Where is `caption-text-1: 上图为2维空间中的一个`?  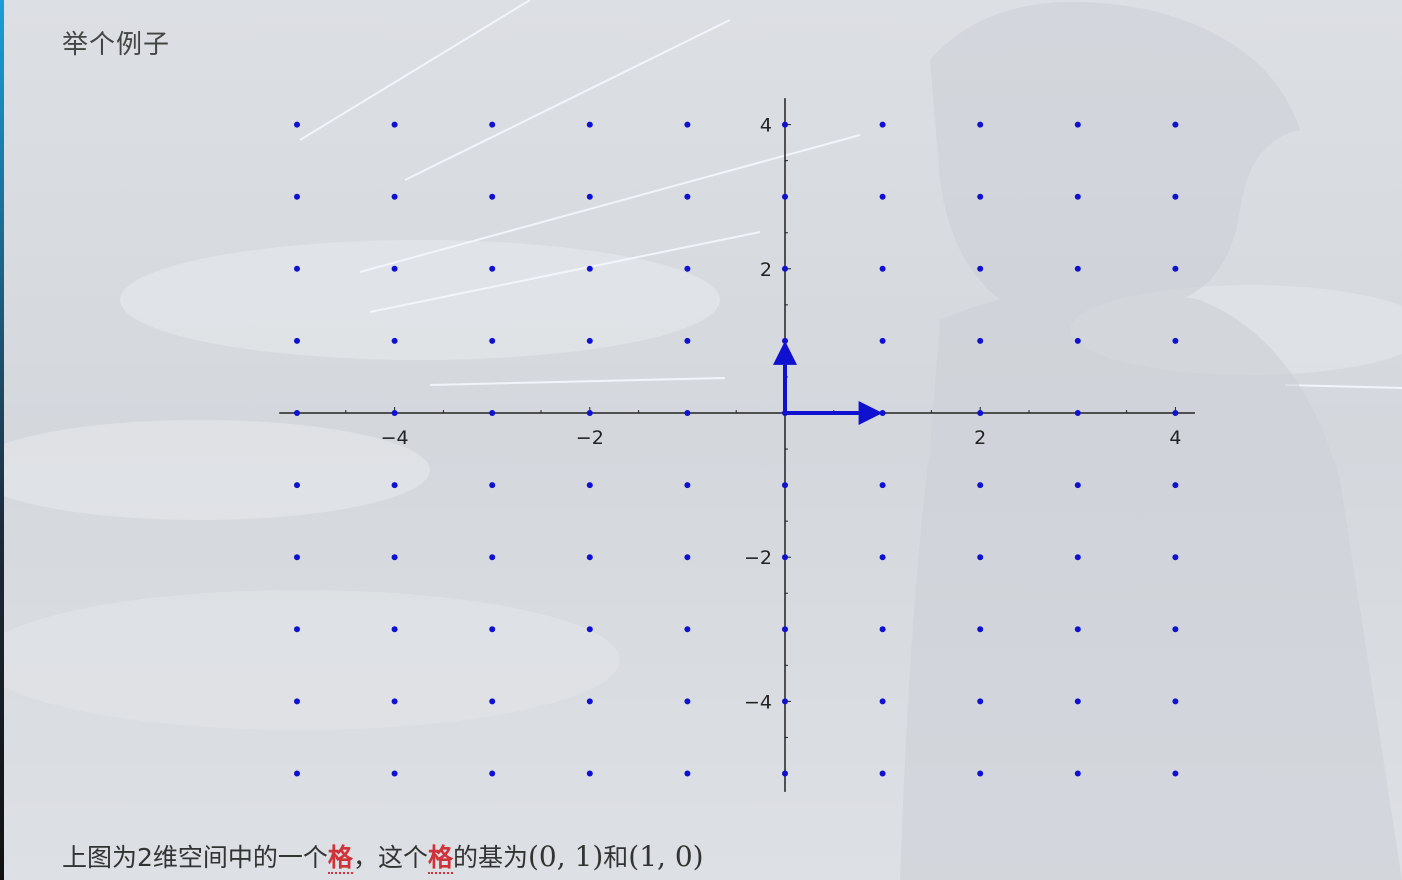
caption-text-1: 上图为2维空间中的一个 is located at coordinates (195, 857).